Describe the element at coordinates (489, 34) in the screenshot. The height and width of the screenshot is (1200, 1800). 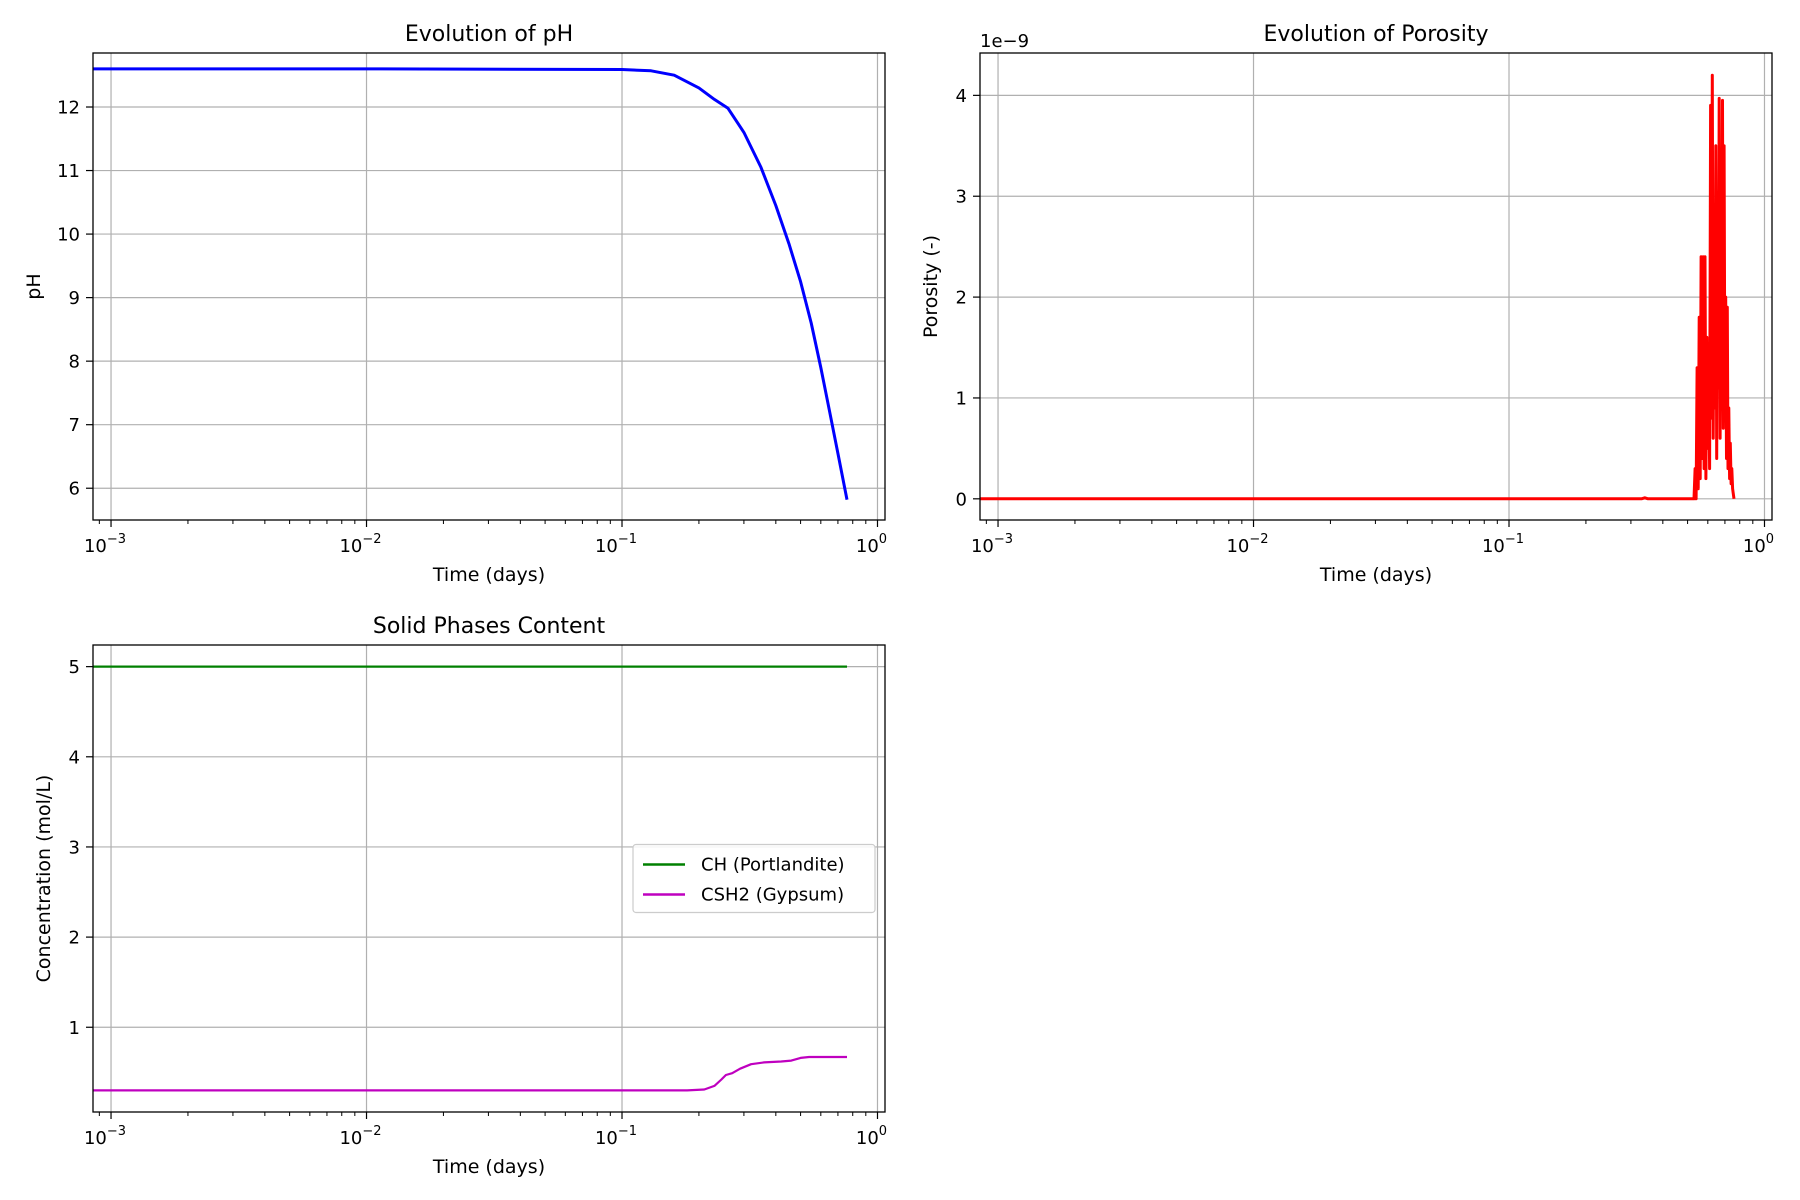
I see `chart-title: Evolution of pH` at that location.